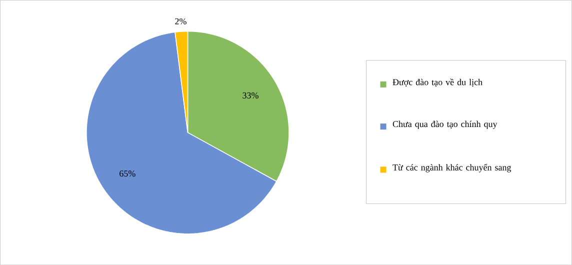 The width and height of the screenshot is (572, 265). Describe the element at coordinates (250, 95) in the screenshot. I see `data-label: 33%` at that location.